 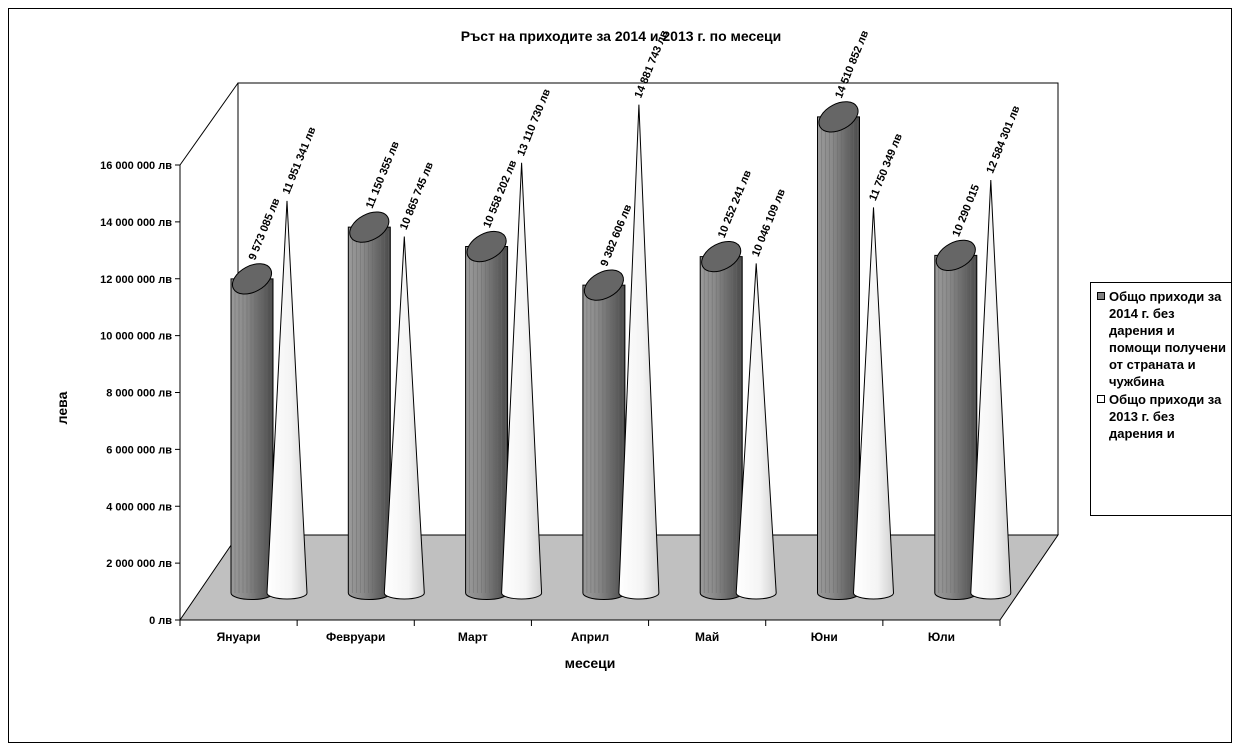 What do you see at coordinates (136, 337) in the screenshot?
I see `y-tick-label: 10 000 000 лв` at bounding box center [136, 337].